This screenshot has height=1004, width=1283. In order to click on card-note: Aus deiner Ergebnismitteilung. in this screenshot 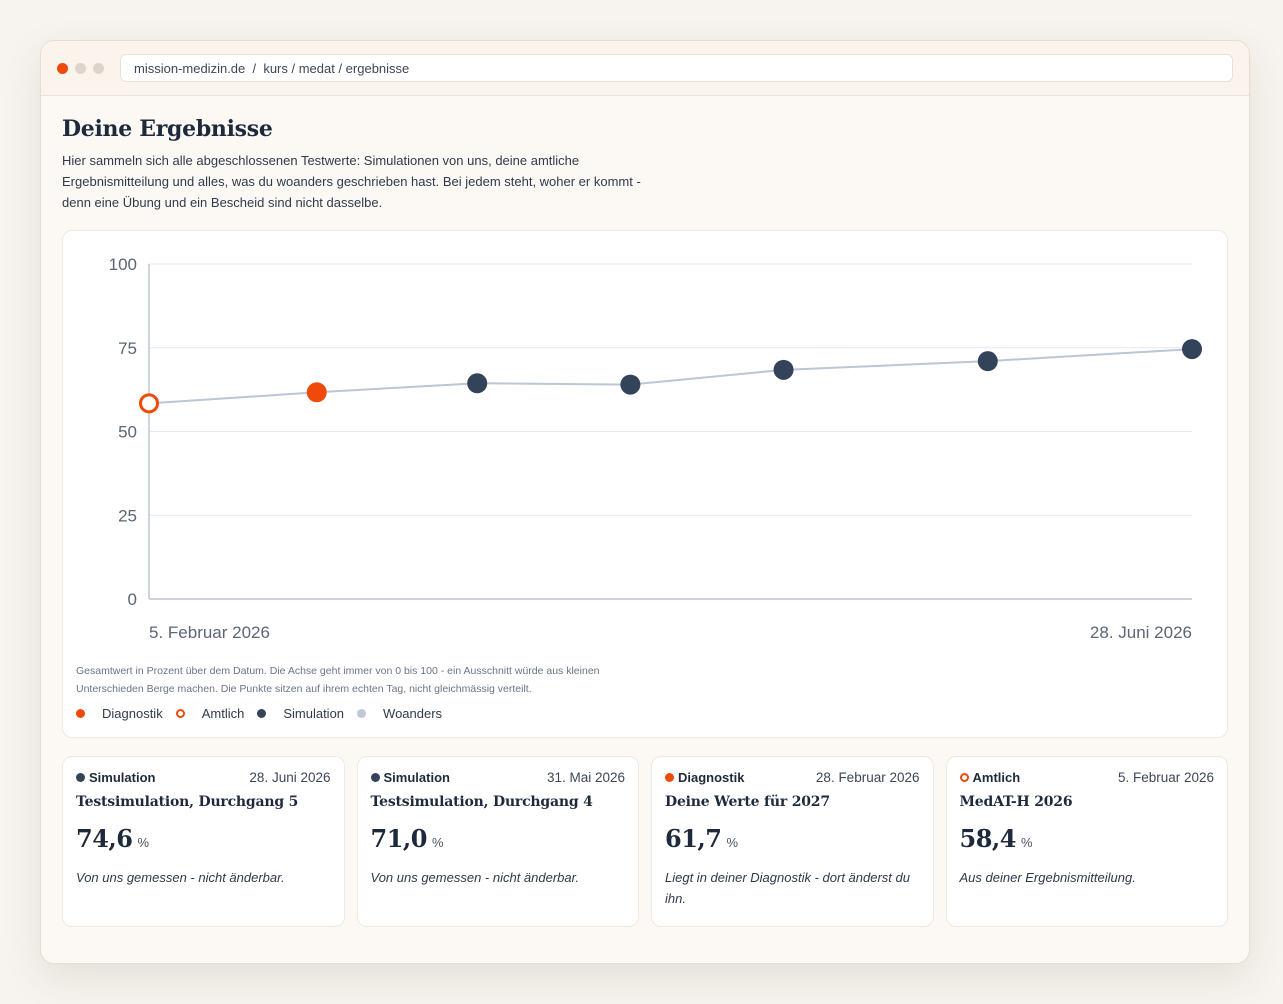, I will do `click(1047, 877)`.